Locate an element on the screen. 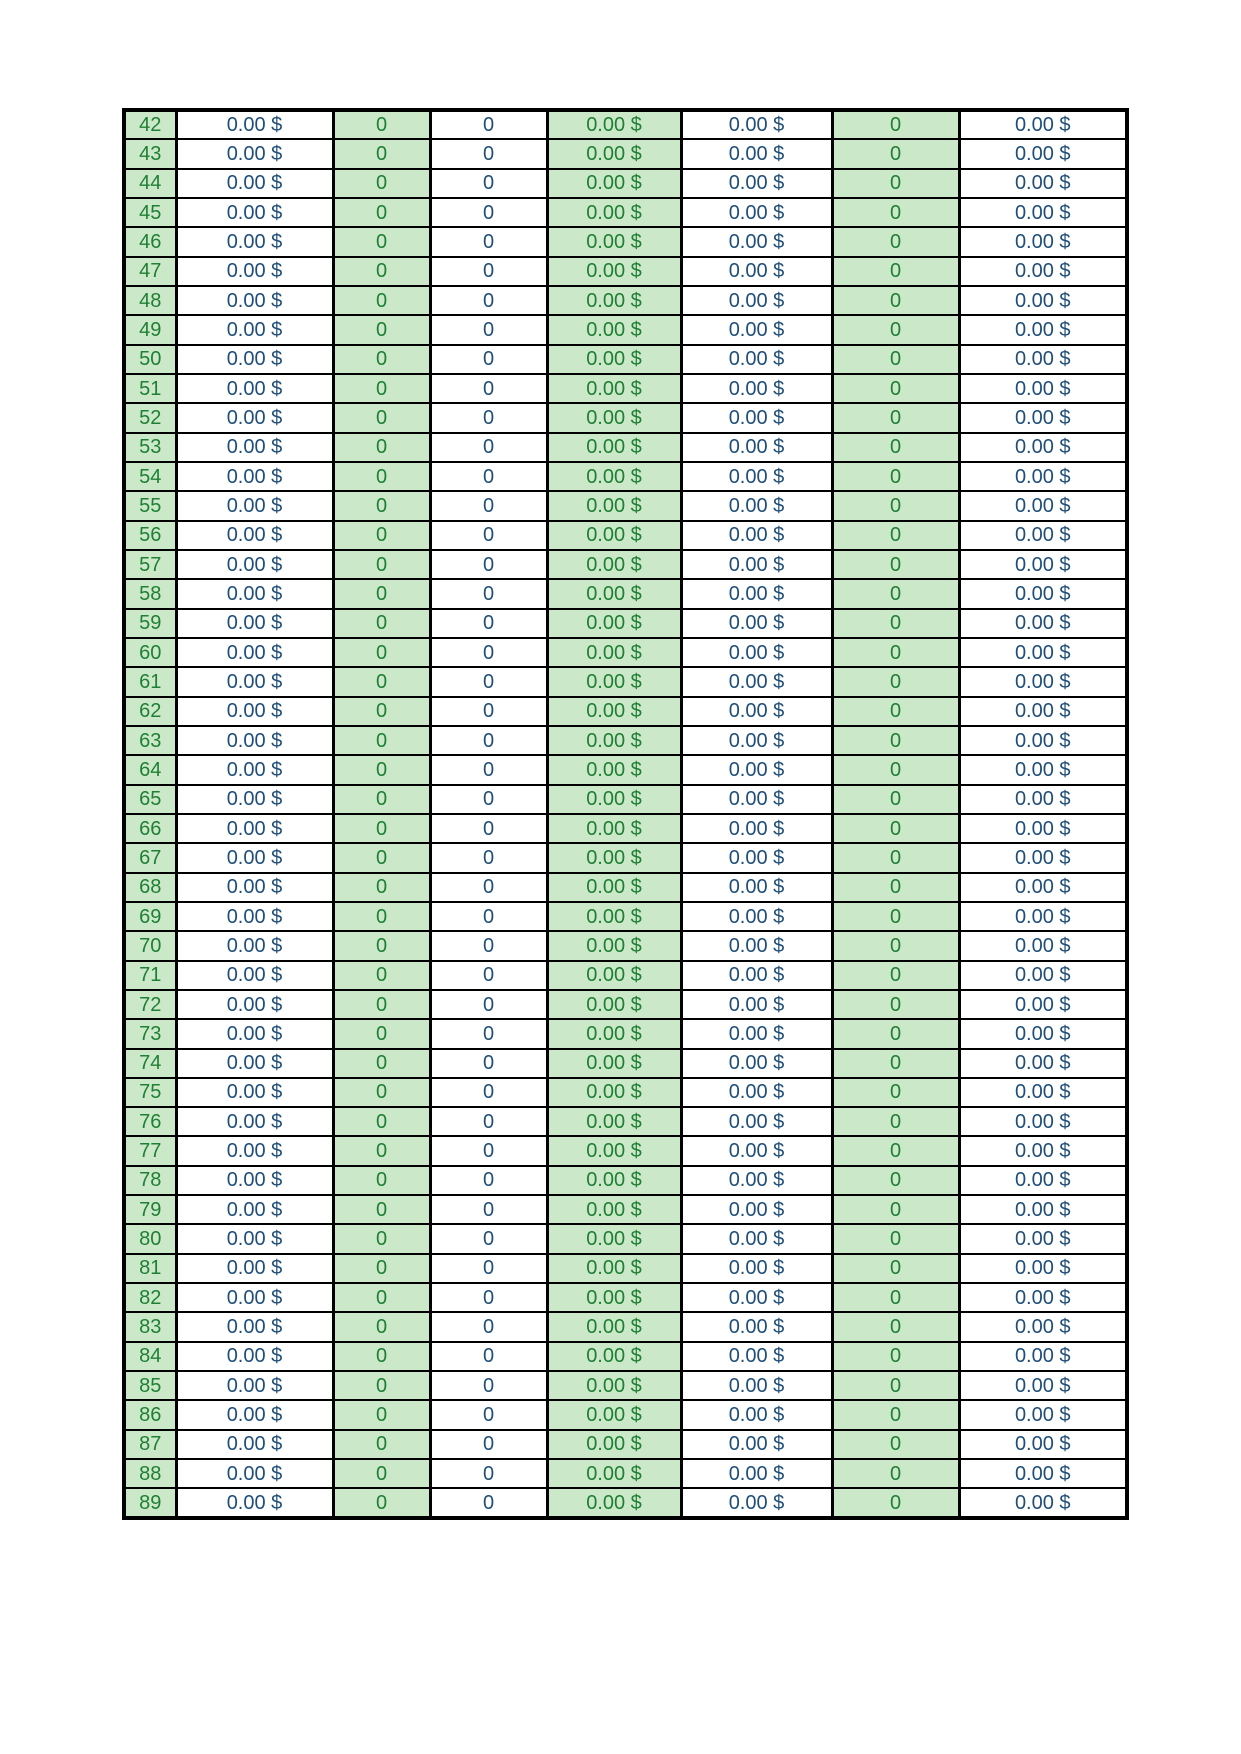 The image size is (1241, 1754). table-row: 88 0.00 $ 0 0 0.00 $ 0.00 $ 0 0.00 $ is located at coordinates (625, 1474).